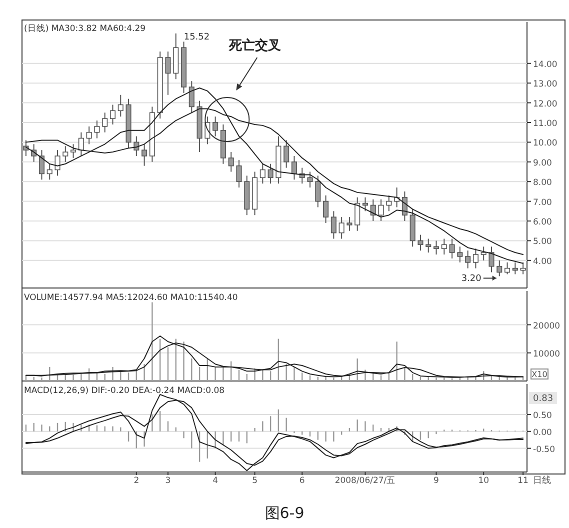 The width and height of the screenshot is (569, 528). I want to click on y-tick-label: 0.50, so click(542, 415).